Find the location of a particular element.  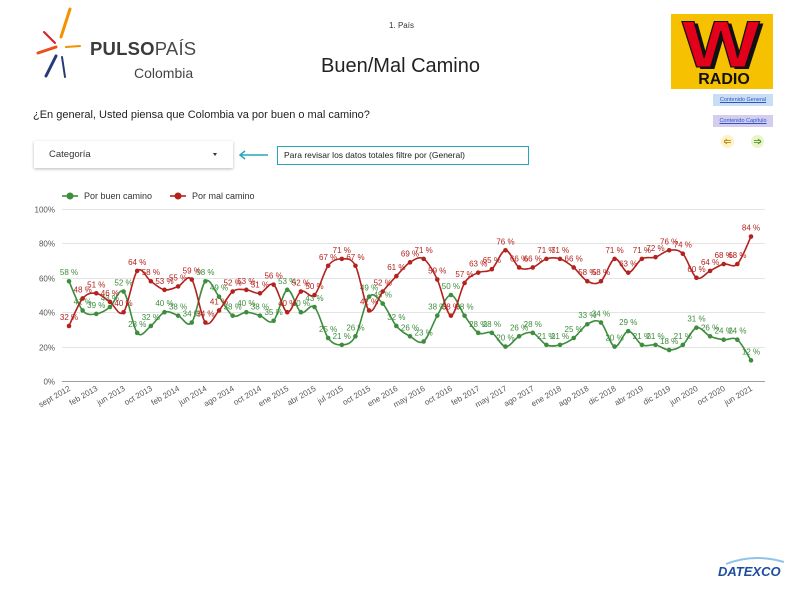

previous-page-button is located at coordinates (727, 141).